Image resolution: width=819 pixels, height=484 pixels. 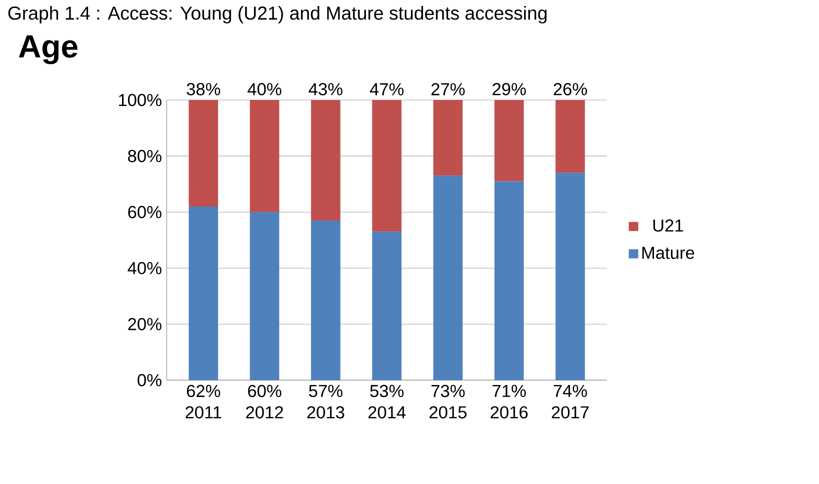 I want to click on chart-title: Graph 1.4 : Access: Young (U21) and Mature students accessing, so click(x=277, y=15).